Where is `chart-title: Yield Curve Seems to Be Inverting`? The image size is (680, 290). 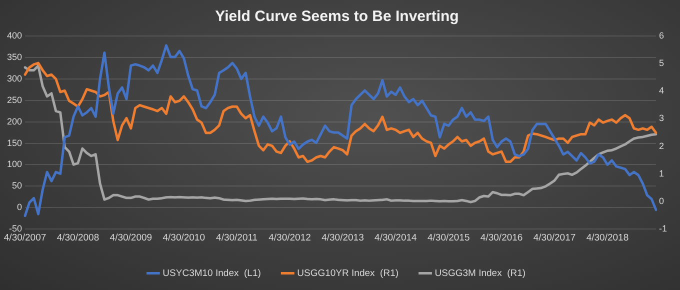 chart-title: Yield Curve Seems to Be Inverting is located at coordinates (337, 17).